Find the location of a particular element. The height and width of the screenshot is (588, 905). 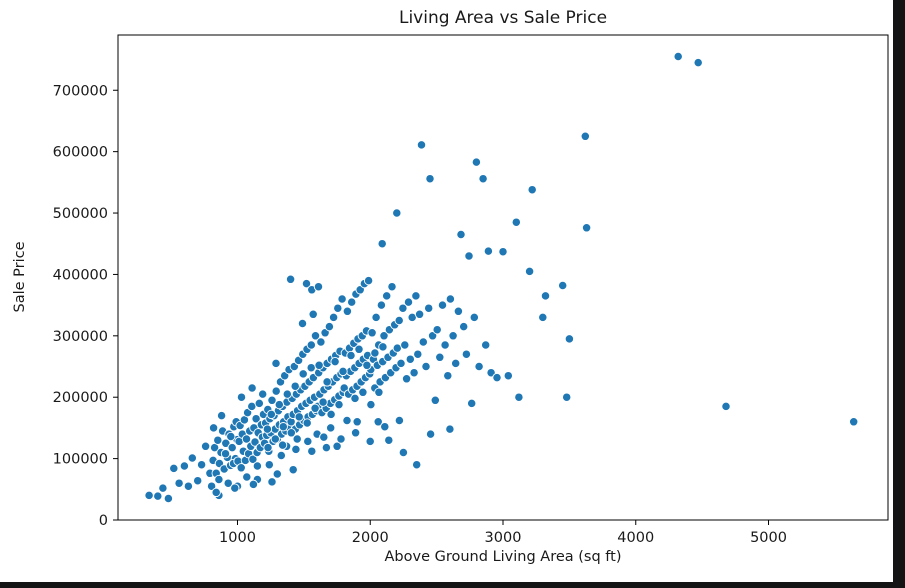

x-tick-label: 3000 is located at coordinates (503, 538).